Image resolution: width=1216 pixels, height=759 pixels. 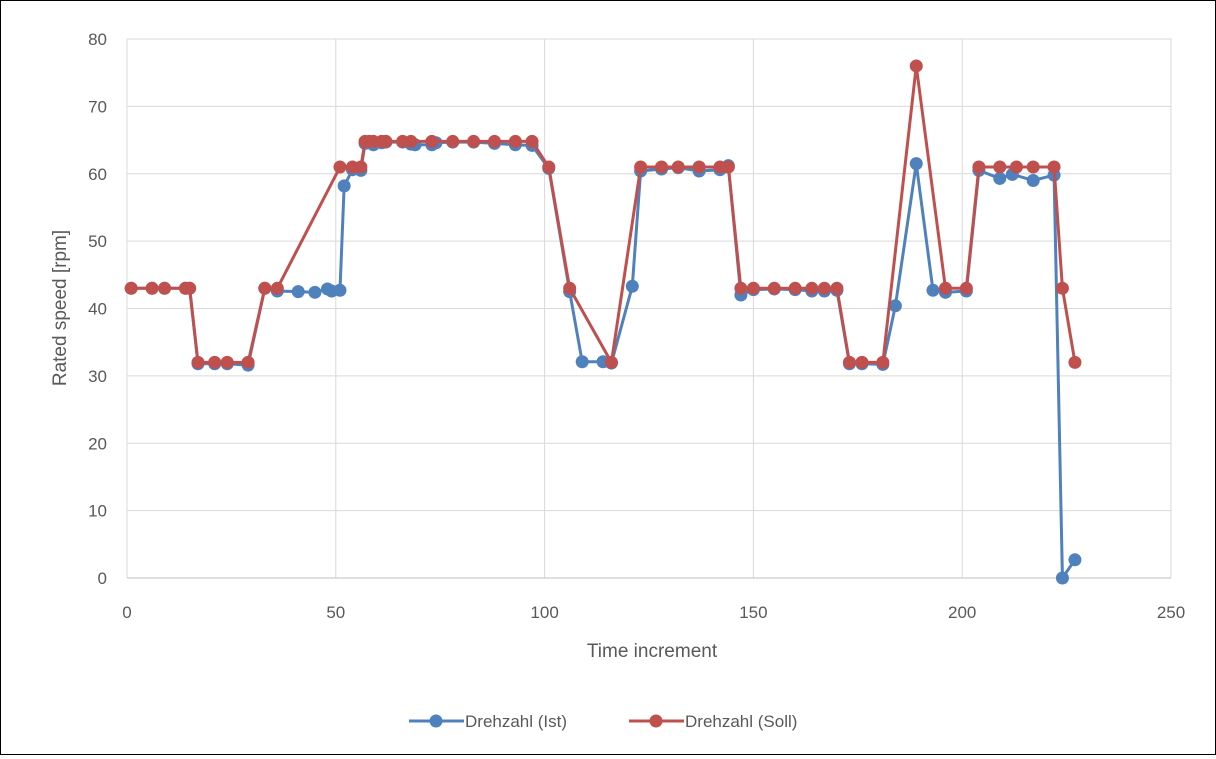 What do you see at coordinates (753, 612) in the screenshot?
I see `x-tick-label: 150` at bounding box center [753, 612].